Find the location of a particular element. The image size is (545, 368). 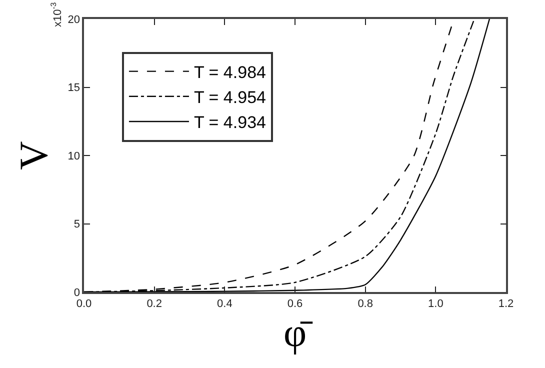

x-tick-label: 0.8 is located at coordinates (365, 304).